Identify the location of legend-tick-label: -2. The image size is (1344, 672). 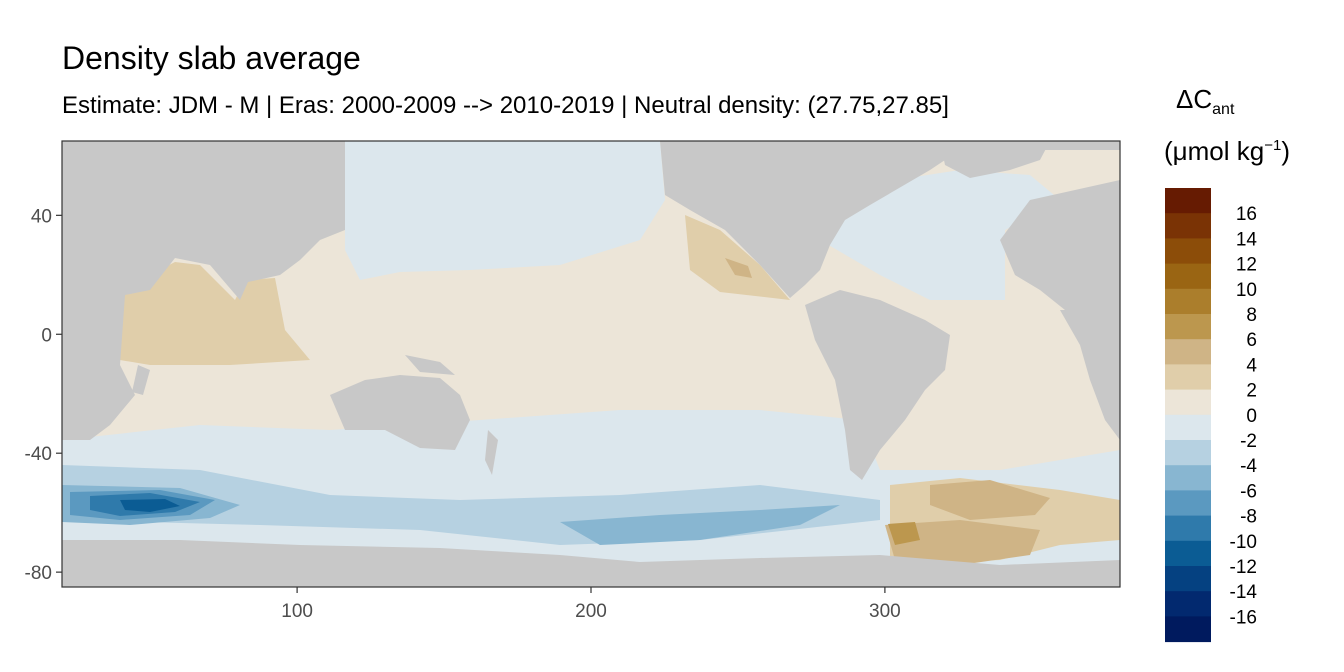
(1248, 441).